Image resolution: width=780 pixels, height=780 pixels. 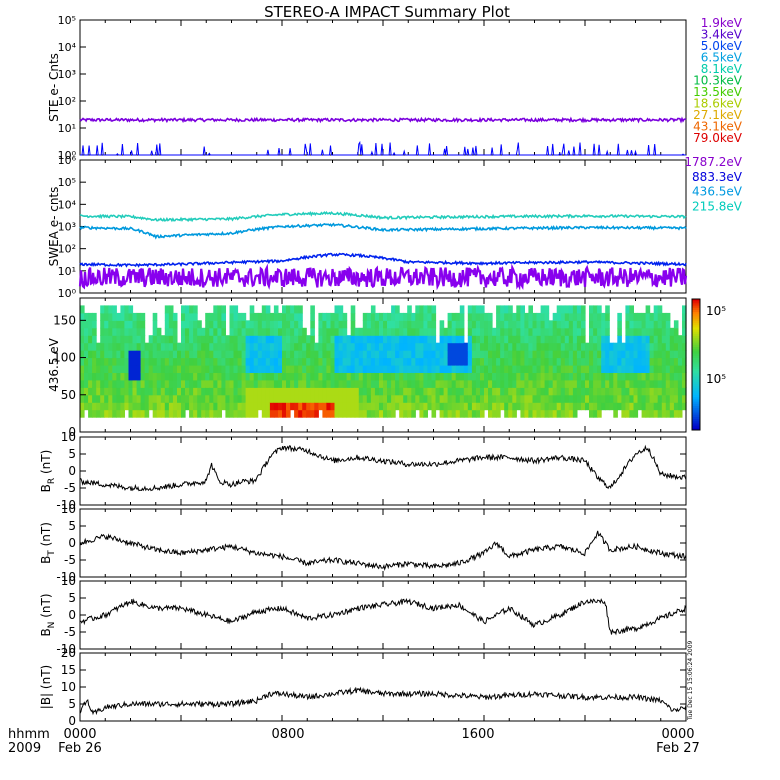 I want to click on ste-legend-item: 3.4keV, so click(x=722, y=35).